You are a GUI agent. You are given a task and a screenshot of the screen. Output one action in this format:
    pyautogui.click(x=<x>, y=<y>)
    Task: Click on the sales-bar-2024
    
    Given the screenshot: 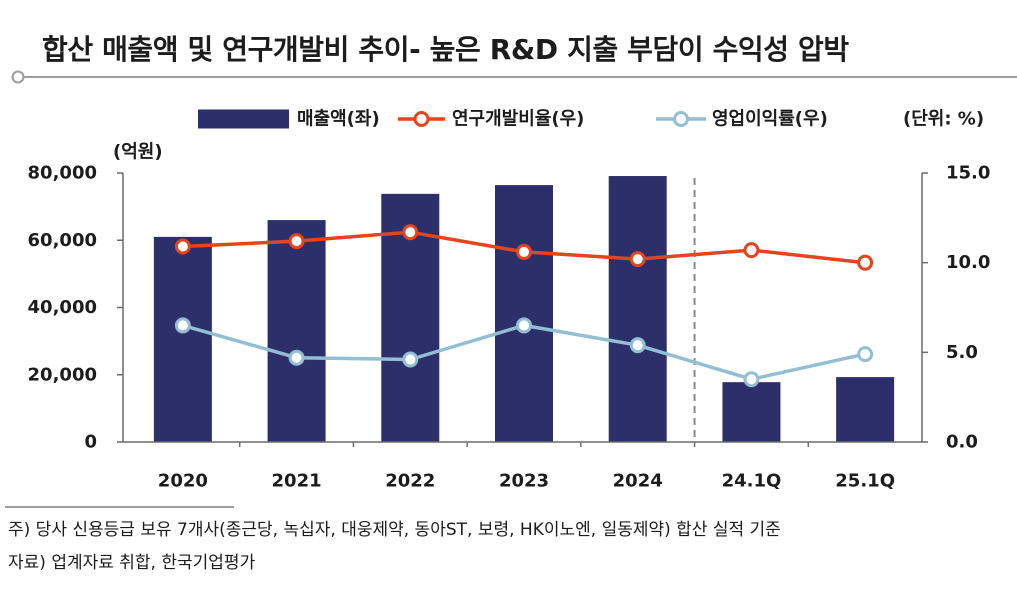 What is the action you would take?
    pyautogui.click(x=637, y=309)
    